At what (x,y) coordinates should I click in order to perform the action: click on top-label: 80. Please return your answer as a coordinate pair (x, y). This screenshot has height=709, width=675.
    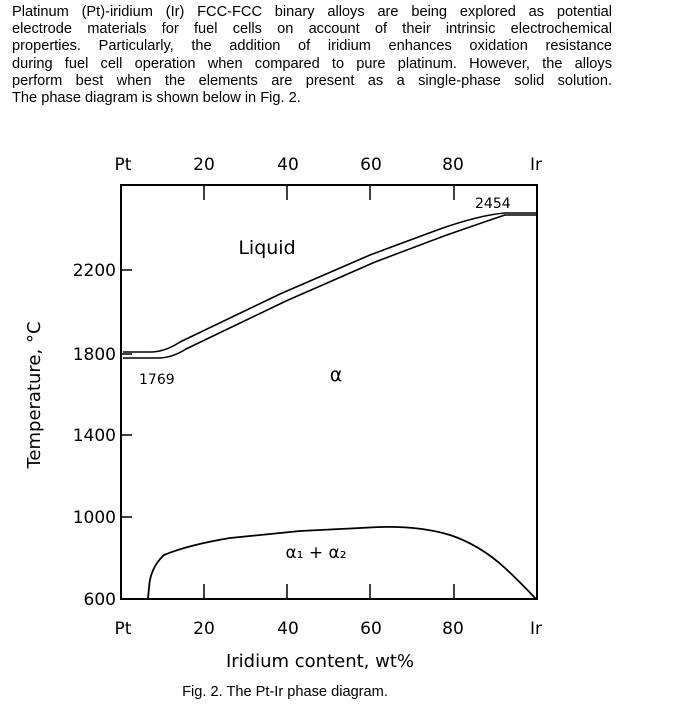
    Looking at the image, I should click on (453, 165).